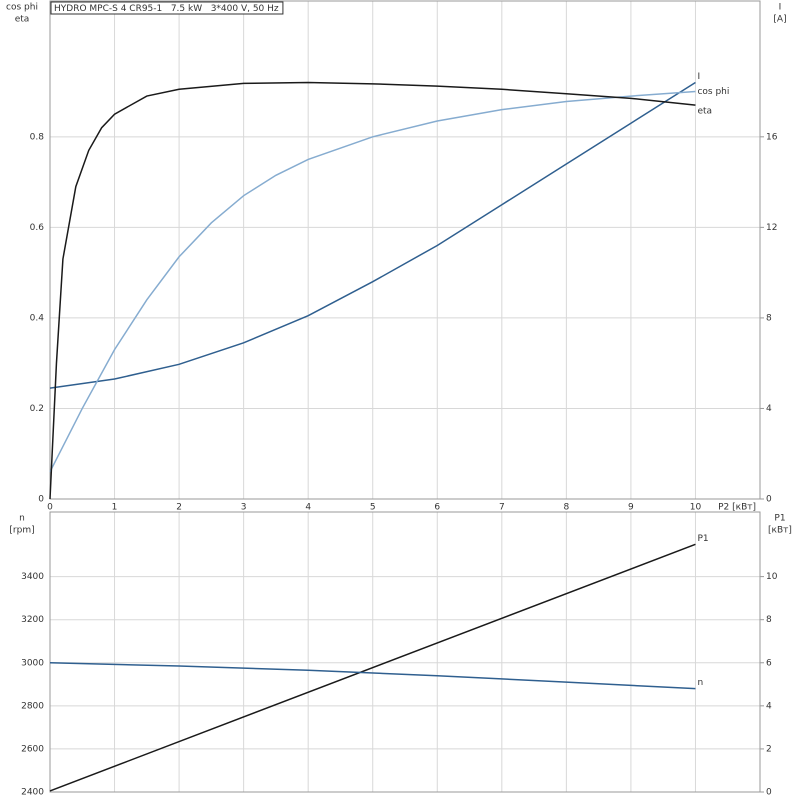 The image size is (800, 800). I want to click on y2-axis-label: [A], so click(779, 20).